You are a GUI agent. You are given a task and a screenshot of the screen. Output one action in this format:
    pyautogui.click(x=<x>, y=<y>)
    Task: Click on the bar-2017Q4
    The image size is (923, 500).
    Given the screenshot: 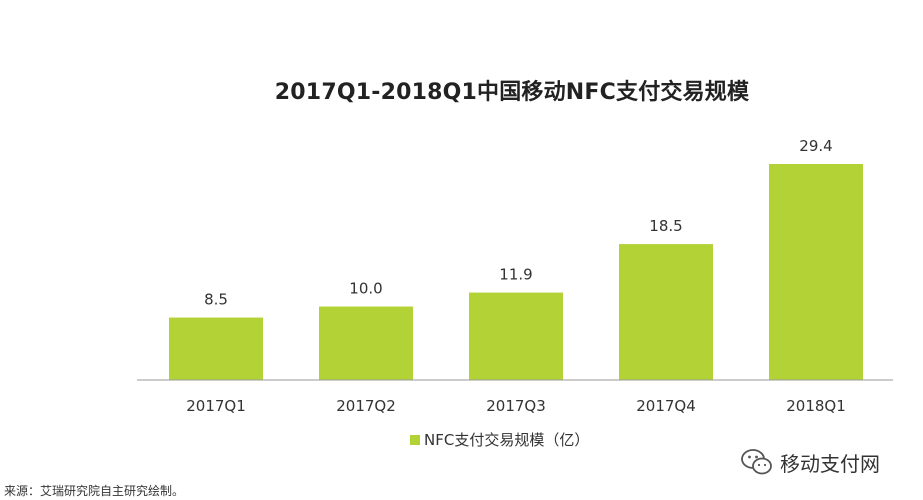 What is the action you would take?
    pyautogui.click(x=666, y=312)
    